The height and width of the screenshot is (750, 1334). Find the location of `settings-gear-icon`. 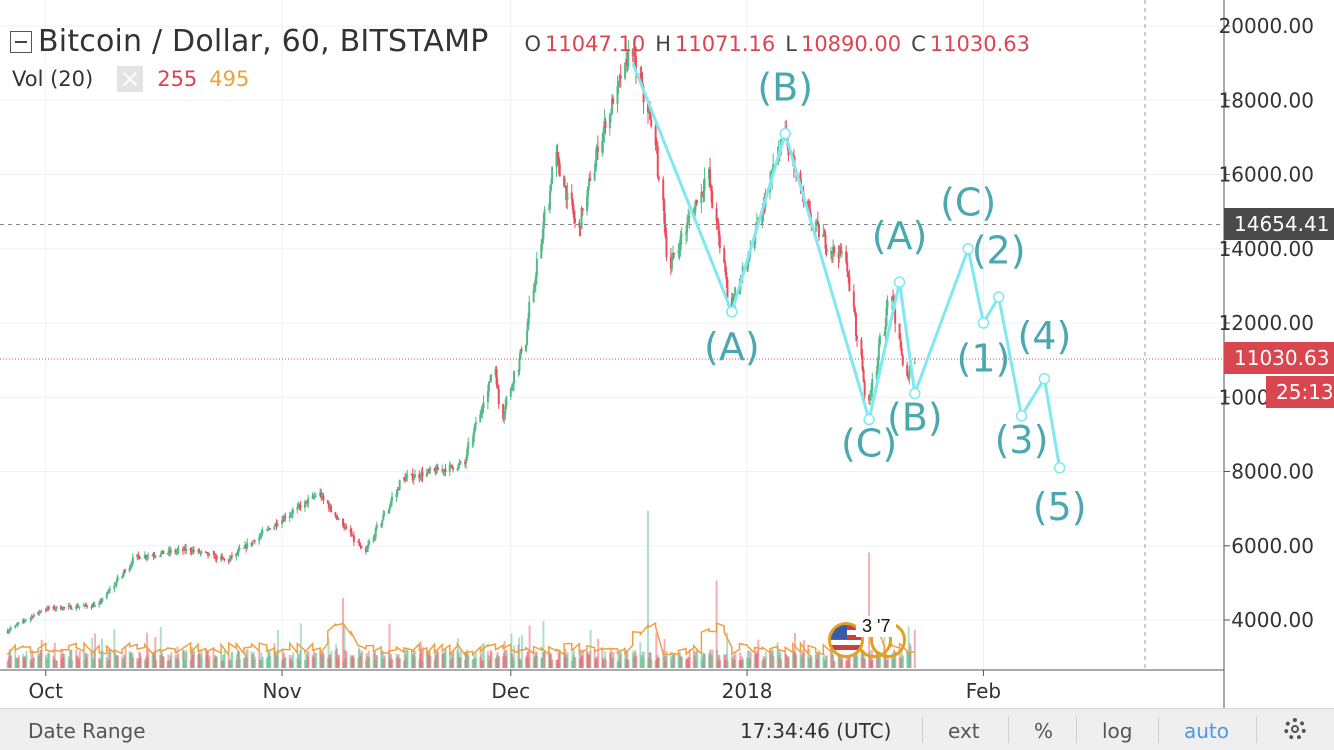

settings-gear-icon is located at coordinates (1295, 729).